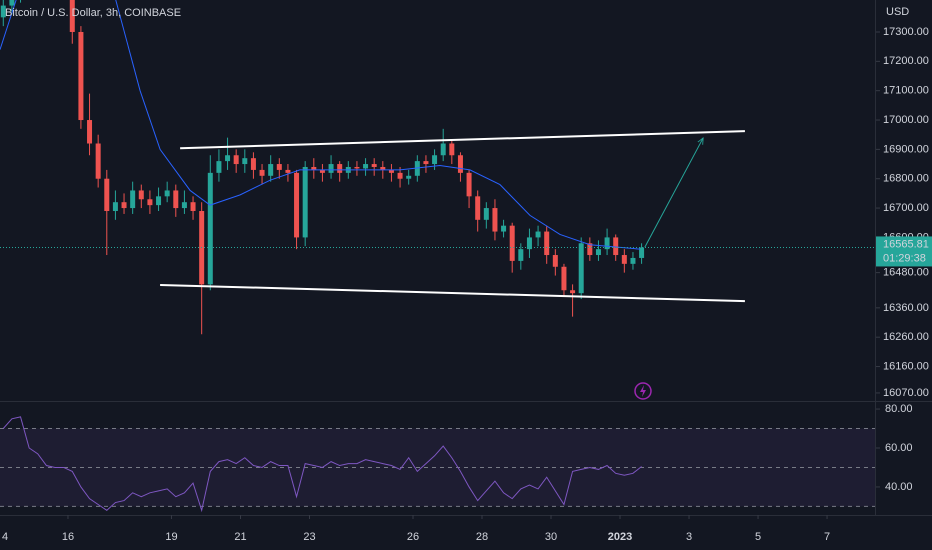 This screenshot has width=932, height=550. What do you see at coordinates (673, 193) in the screenshot?
I see `trend-arrow` at bounding box center [673, 193].